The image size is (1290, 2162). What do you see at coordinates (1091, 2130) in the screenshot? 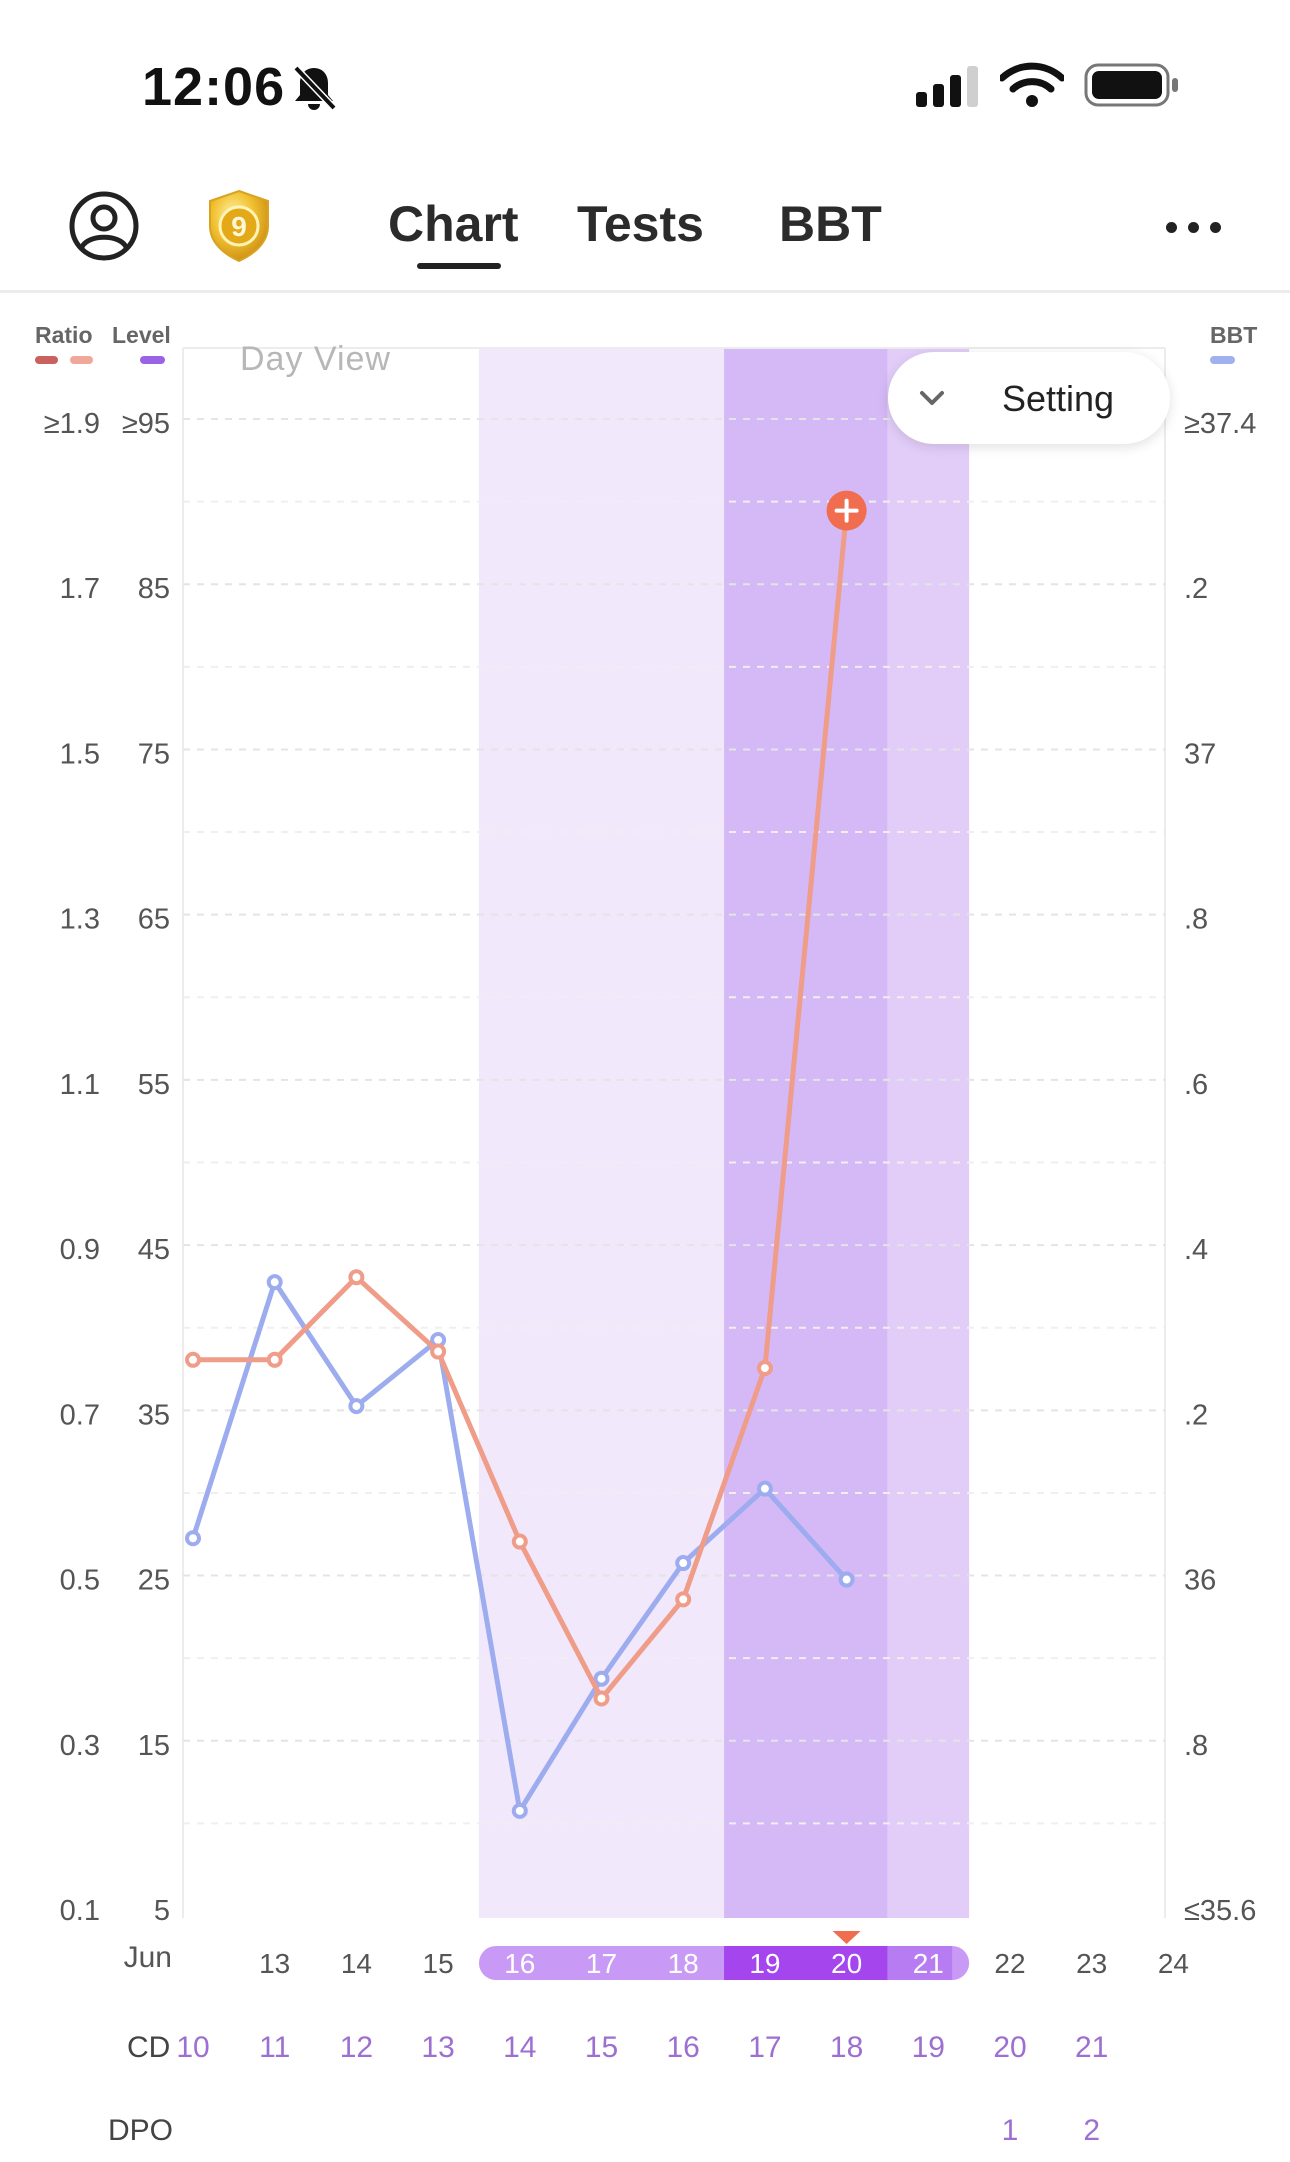
I see `dpo-value: 2` at bounding box center [1091, 2130].